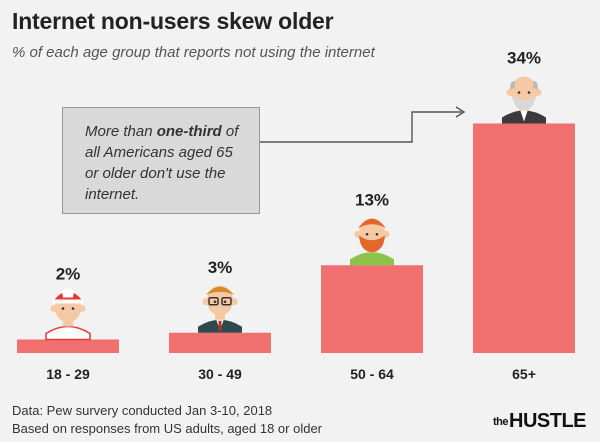 This screenshot has height=442, width=600. What do you see at coordinates (220, 309) in the screenshot?
I see `man-glasses-icon` at bounding box center [220, 309].